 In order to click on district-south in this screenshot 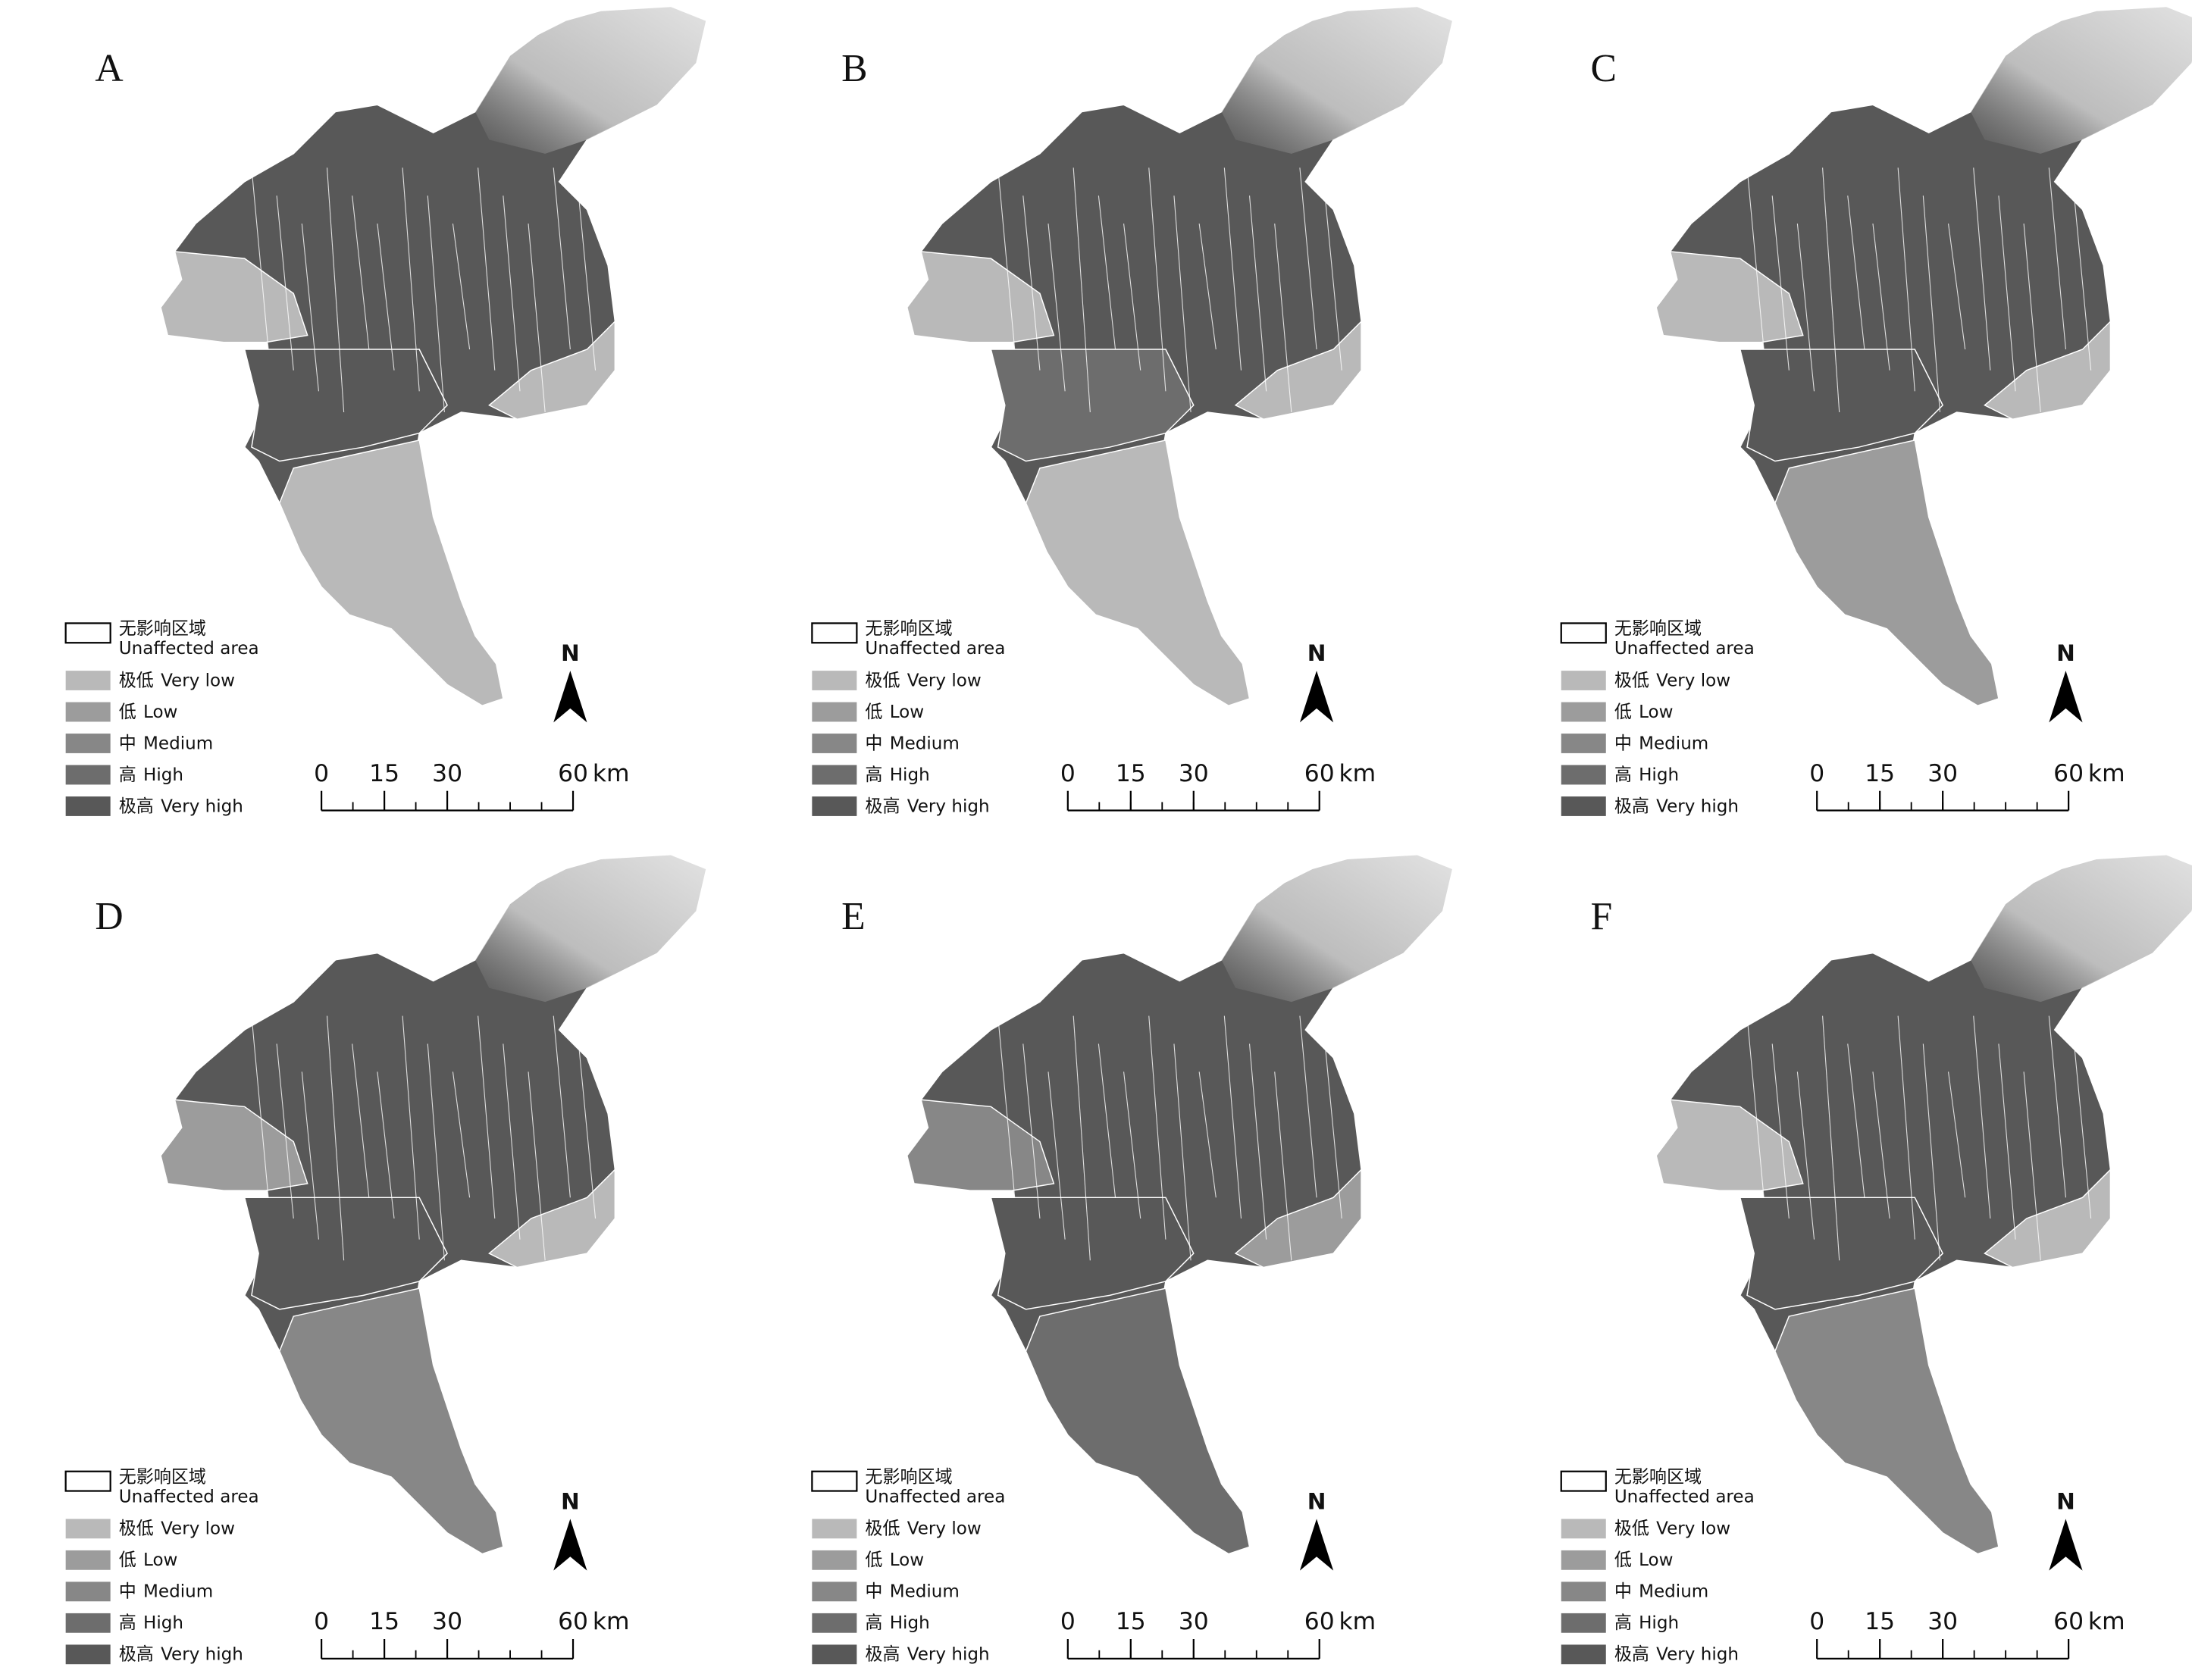, I will do `click(1886, 573)`.